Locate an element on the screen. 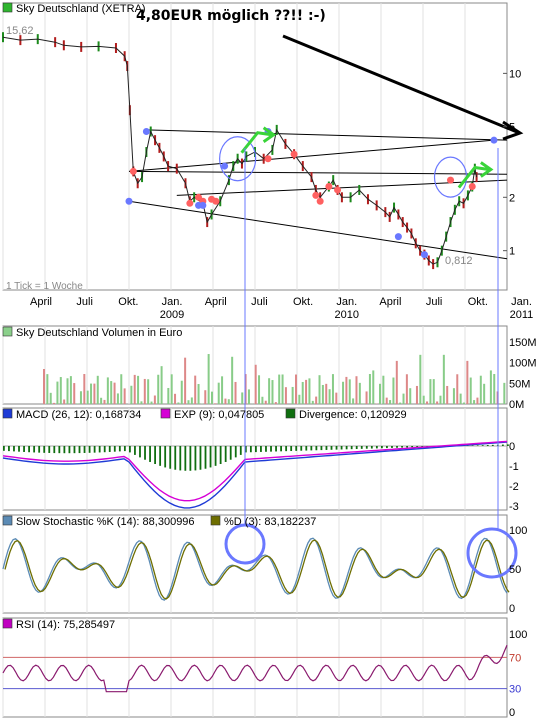 This screenshot has height=722, width=545. trendline is located at coordinates (311, 155).